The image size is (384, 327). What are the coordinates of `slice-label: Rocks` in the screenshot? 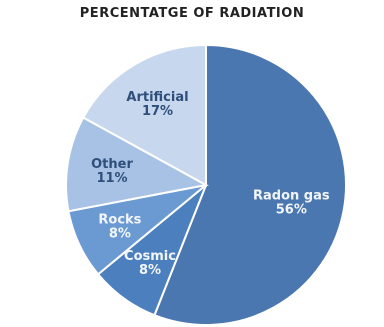 It's located at (119, 220).